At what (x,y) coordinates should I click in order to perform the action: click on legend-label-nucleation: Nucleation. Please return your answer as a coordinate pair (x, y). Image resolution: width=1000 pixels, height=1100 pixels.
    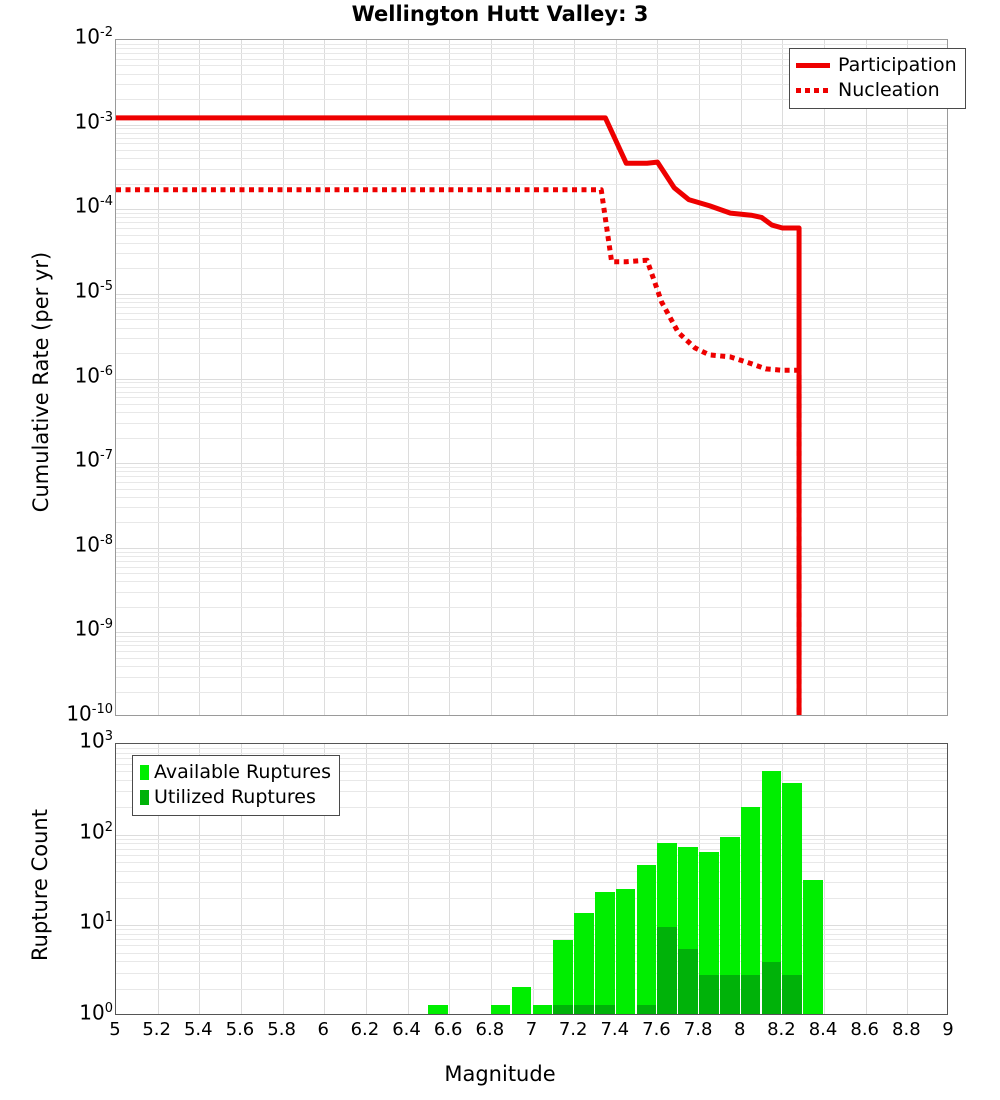
    Looking at the image, I should click on (889, 90).